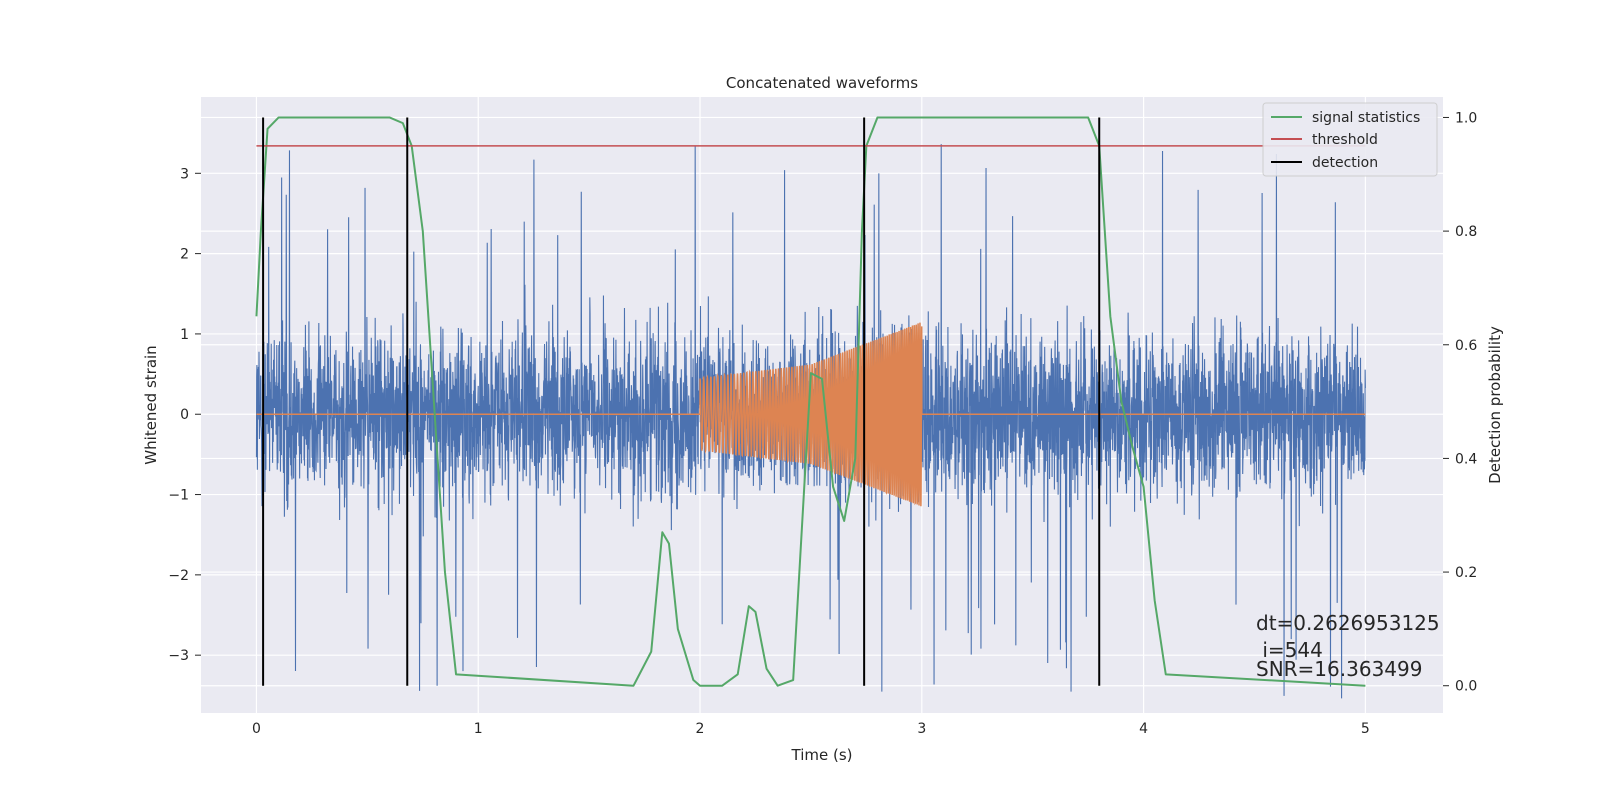 The width and height of the screenshot is (1600, 800). What do you see at coordinates (478, 729) in the screenshot?
I see `x-tick-label: 1` at bounding box center [478, 729].